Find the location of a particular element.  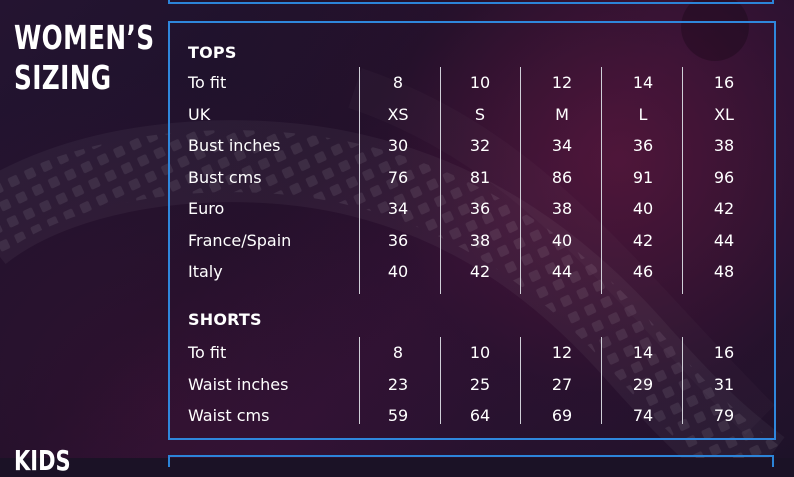

size-cell: 64 is located at coordinates (480, 415).